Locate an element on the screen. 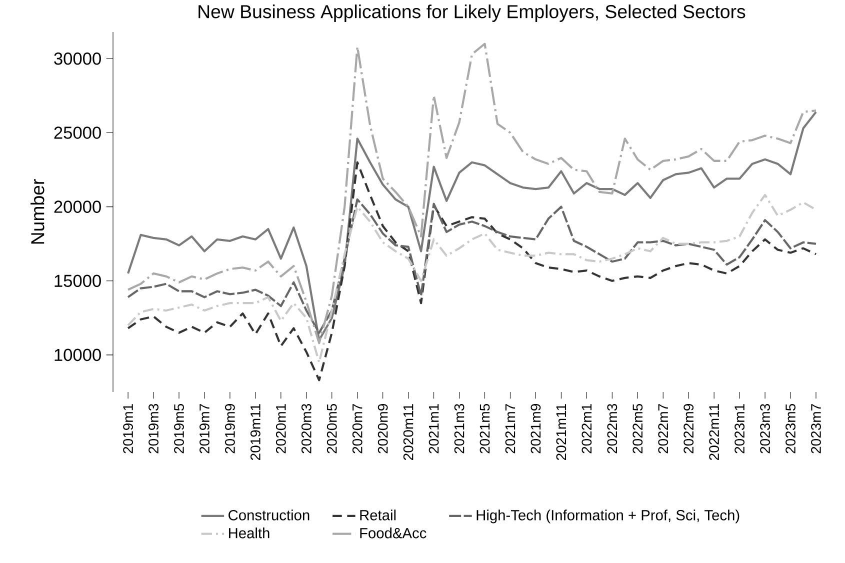  x-tick-label: 2020m7 is located at coordinates (357, 429).